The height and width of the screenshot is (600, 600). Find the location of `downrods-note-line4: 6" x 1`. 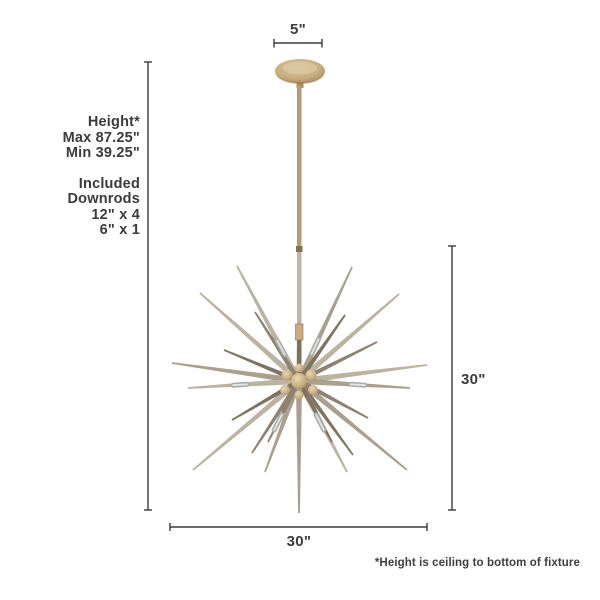

downrods-note-line4: 6" x 1 is located at coordinates (119, 230).